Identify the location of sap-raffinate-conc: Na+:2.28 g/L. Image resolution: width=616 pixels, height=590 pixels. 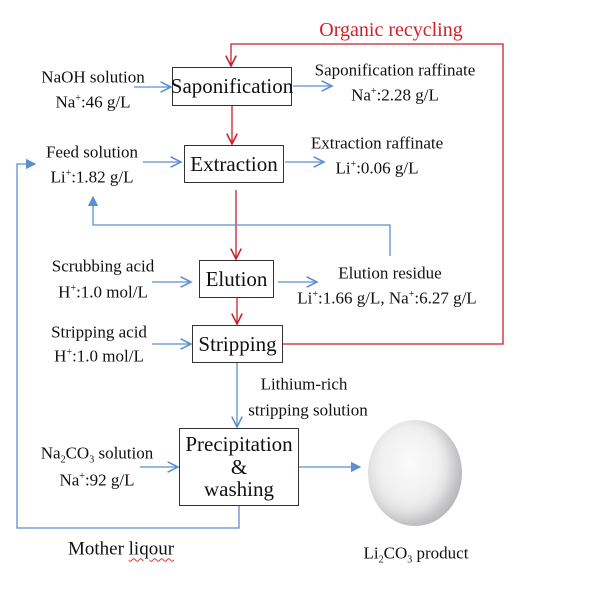
(395, 95).